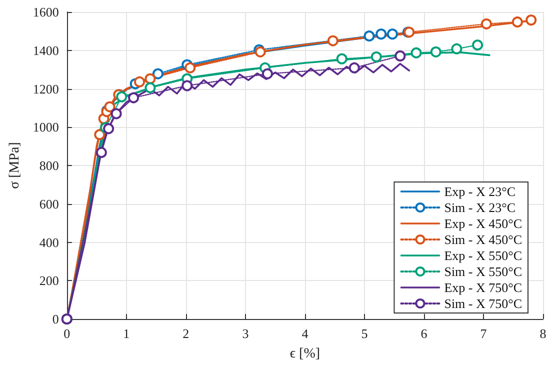 The height and width of the screenshot is (371, 550). I want to click on legend-label: Exp - X 750°C, so click(483, 287).